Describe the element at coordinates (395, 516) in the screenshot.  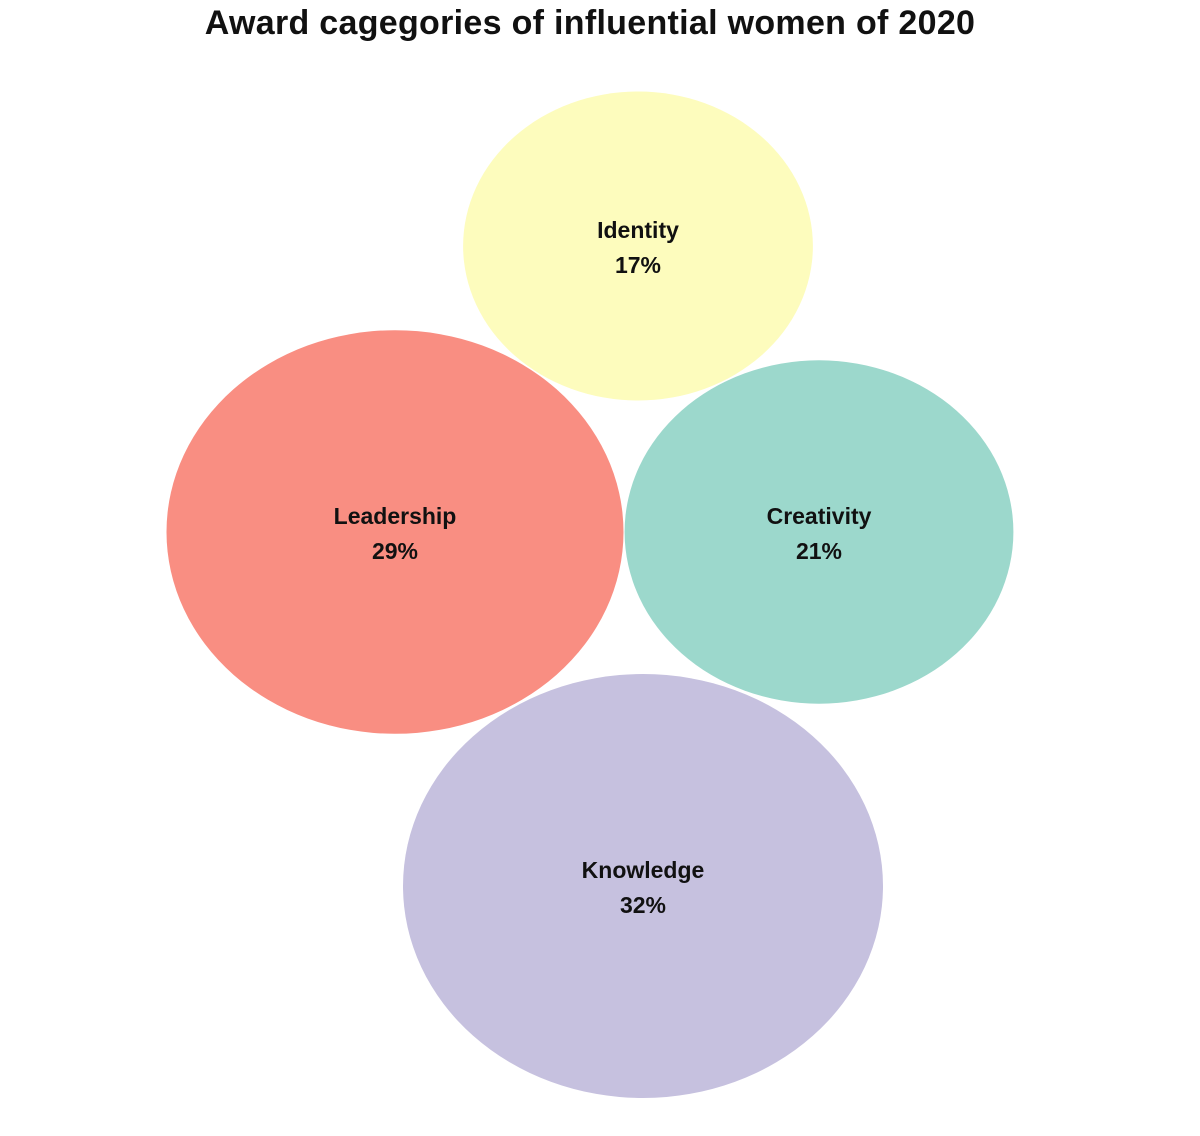
I see `bubble-label-leadership: Leadership` at that location.